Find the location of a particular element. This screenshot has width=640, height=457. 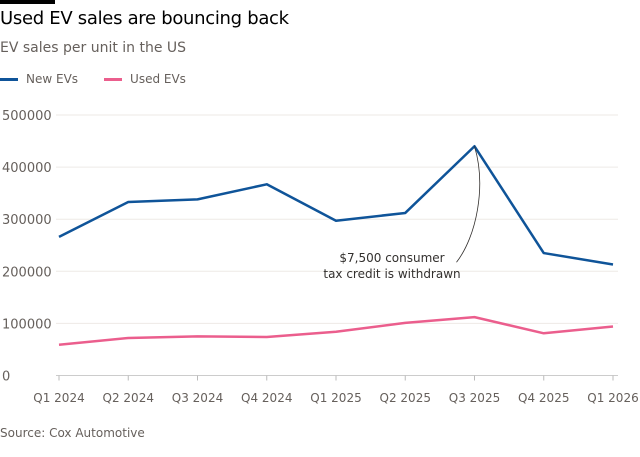

y-tick-label: 300000 is located at coordinates (27, 220).